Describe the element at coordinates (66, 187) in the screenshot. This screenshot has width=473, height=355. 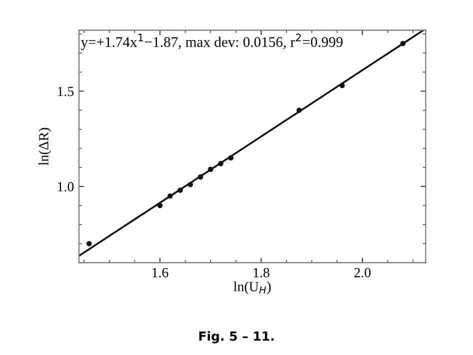
I see `y-tick-label: 1.0` at that location.